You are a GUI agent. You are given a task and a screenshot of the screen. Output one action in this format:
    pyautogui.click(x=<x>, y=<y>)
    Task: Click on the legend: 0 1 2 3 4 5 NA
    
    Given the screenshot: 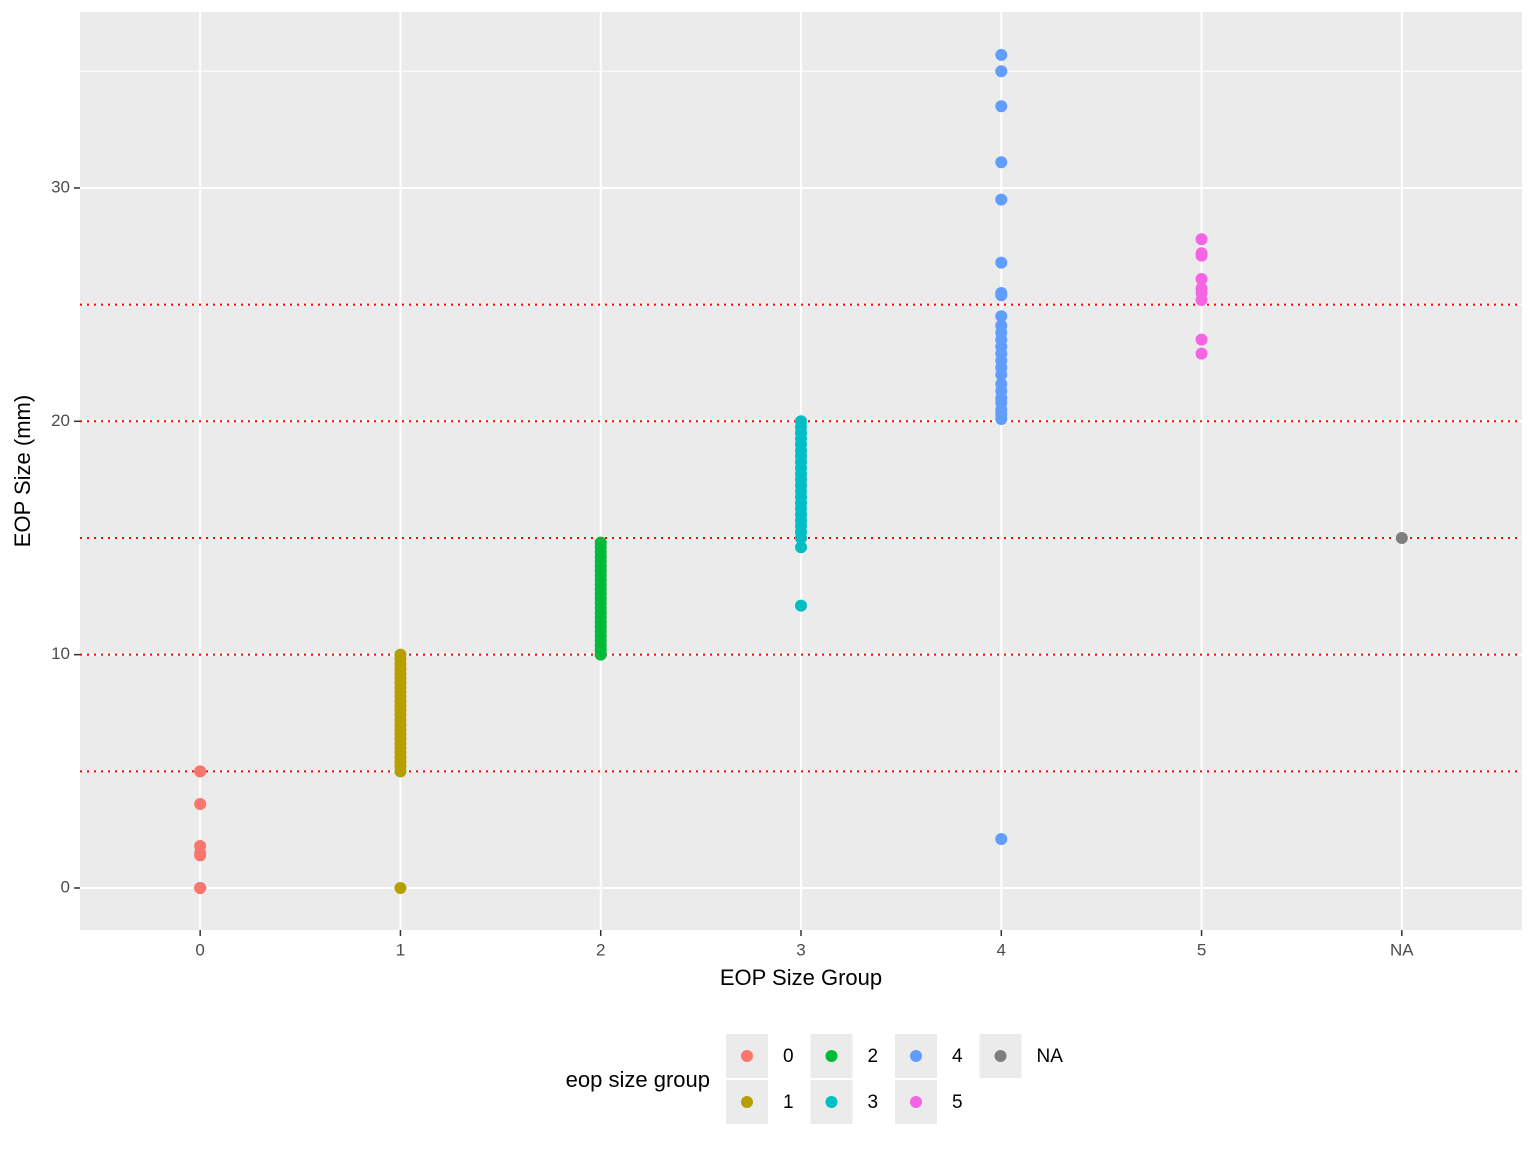 What is the action you would take?
    pyautogui.click(x=894, y=1079)
    